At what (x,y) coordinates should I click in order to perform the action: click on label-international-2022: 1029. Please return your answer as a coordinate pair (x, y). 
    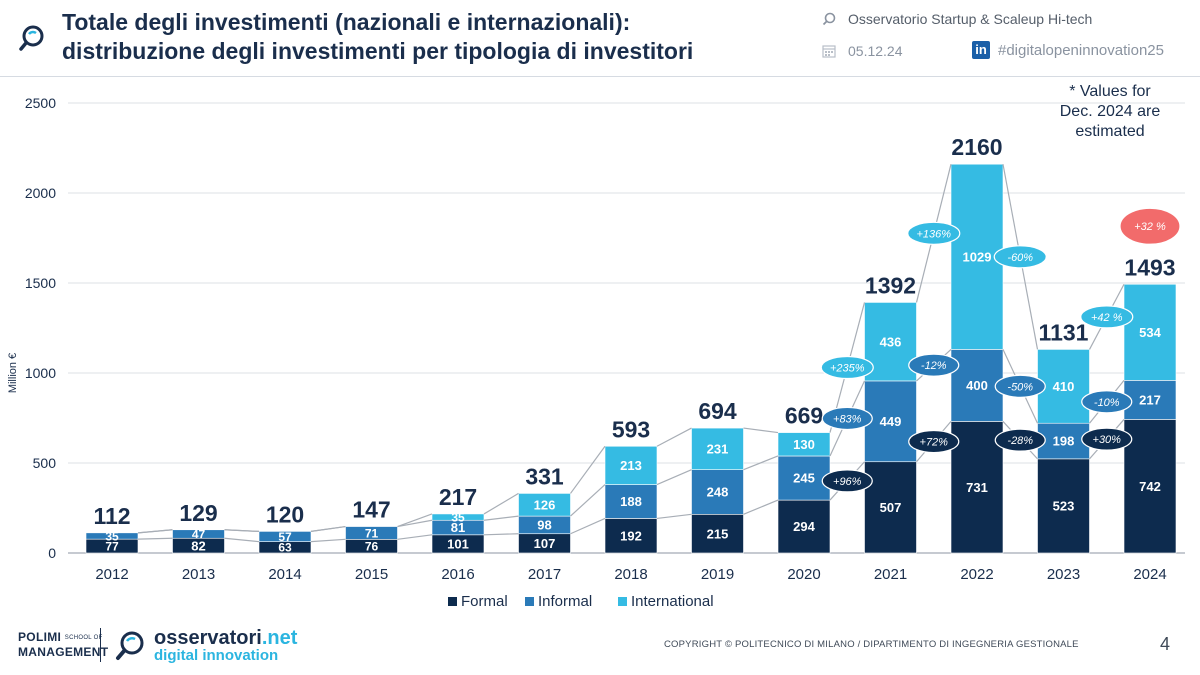
    Looking at the image, I should click on (977, 256).